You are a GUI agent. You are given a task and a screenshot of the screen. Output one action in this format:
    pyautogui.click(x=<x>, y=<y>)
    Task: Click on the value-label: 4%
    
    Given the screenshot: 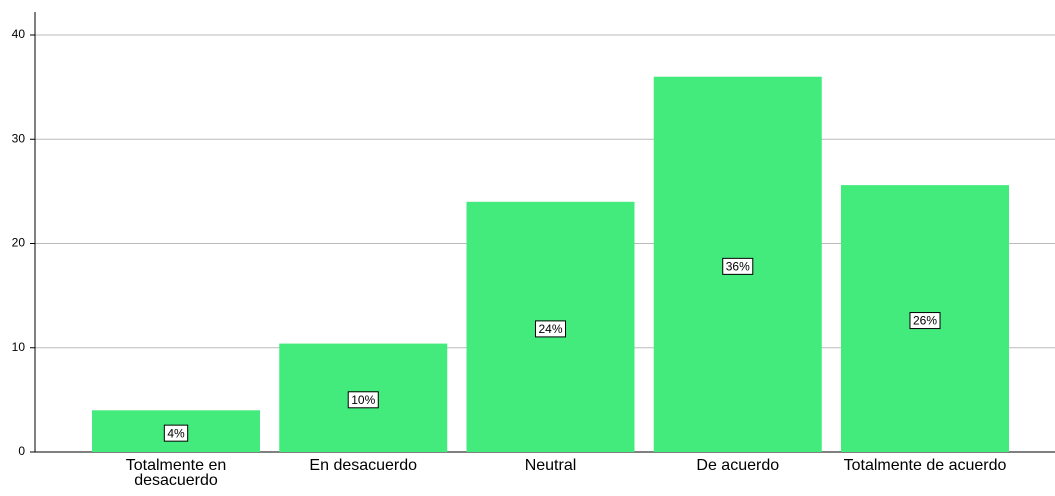 What is the action you would take?
    pyautogui.click(x=176, y=433)
    